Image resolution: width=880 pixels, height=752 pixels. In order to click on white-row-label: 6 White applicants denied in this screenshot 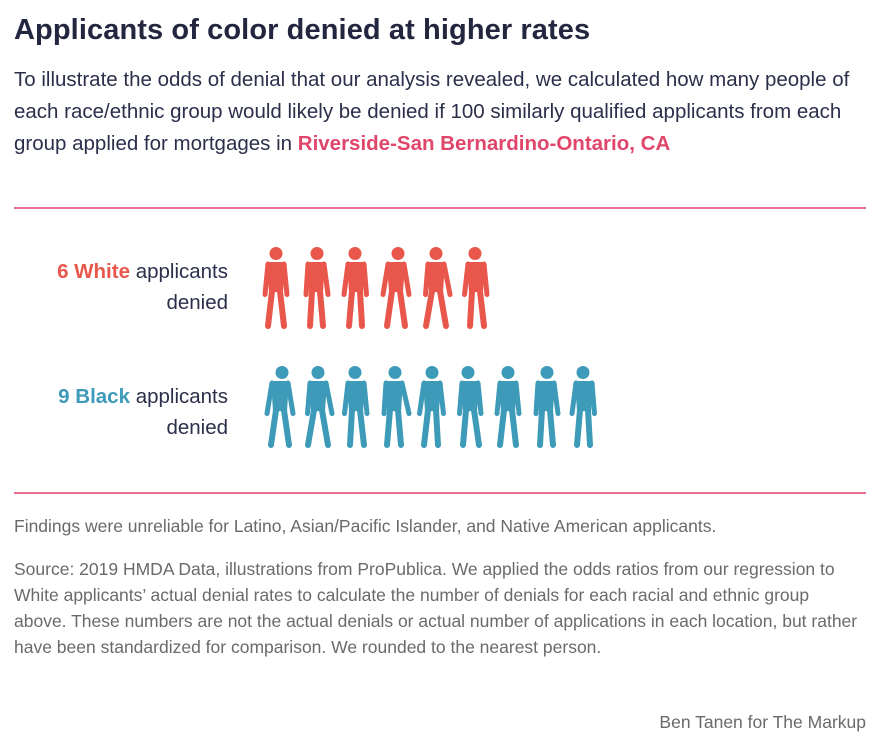, I will do `click(142, 287)`.